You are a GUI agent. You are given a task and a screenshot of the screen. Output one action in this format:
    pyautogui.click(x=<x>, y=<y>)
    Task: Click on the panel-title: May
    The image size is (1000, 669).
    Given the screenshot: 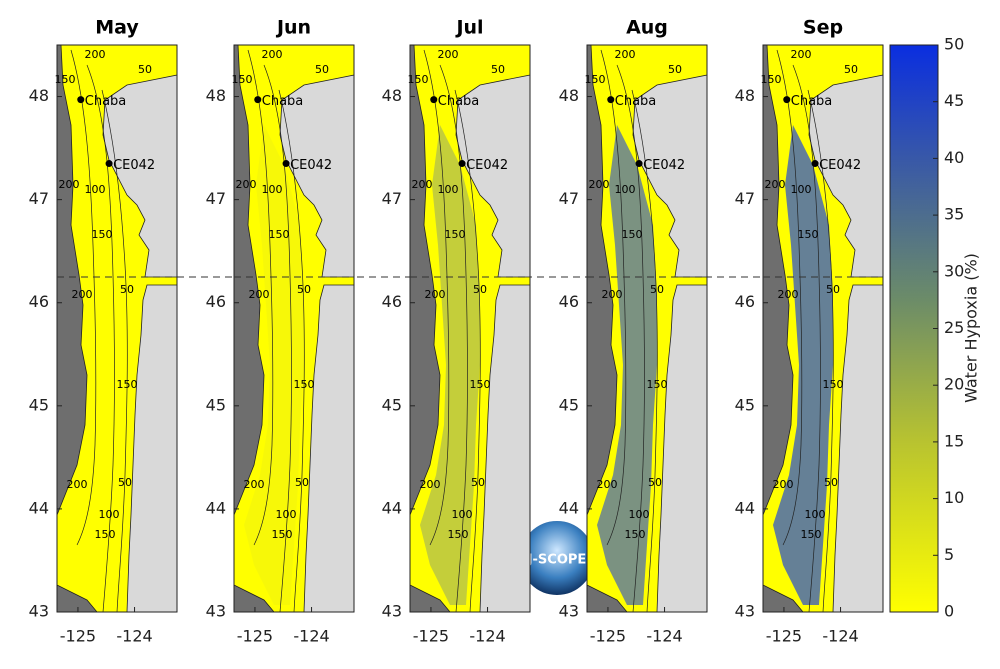 What is the action you would take?
    pyautogui.click(x=117, y=28)
    